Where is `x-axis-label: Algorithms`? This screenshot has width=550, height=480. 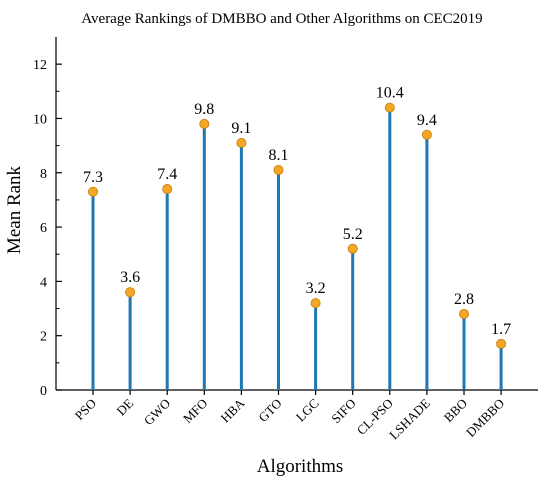
x-axis-label: Algorithms is located at coordinates (300, 466).